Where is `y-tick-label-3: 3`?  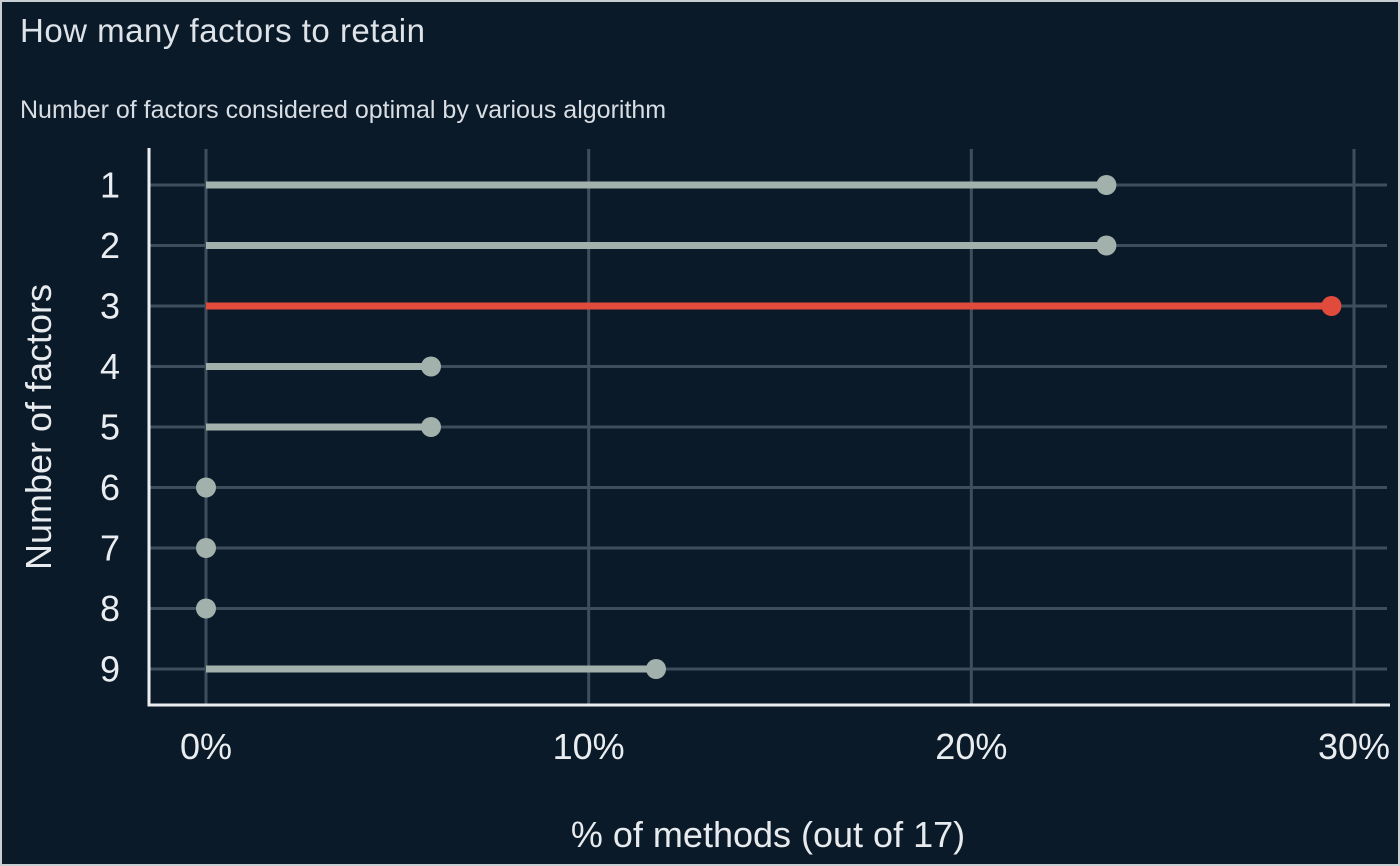 y-tick-label-3: 3 is located at coordinates (110, 306).